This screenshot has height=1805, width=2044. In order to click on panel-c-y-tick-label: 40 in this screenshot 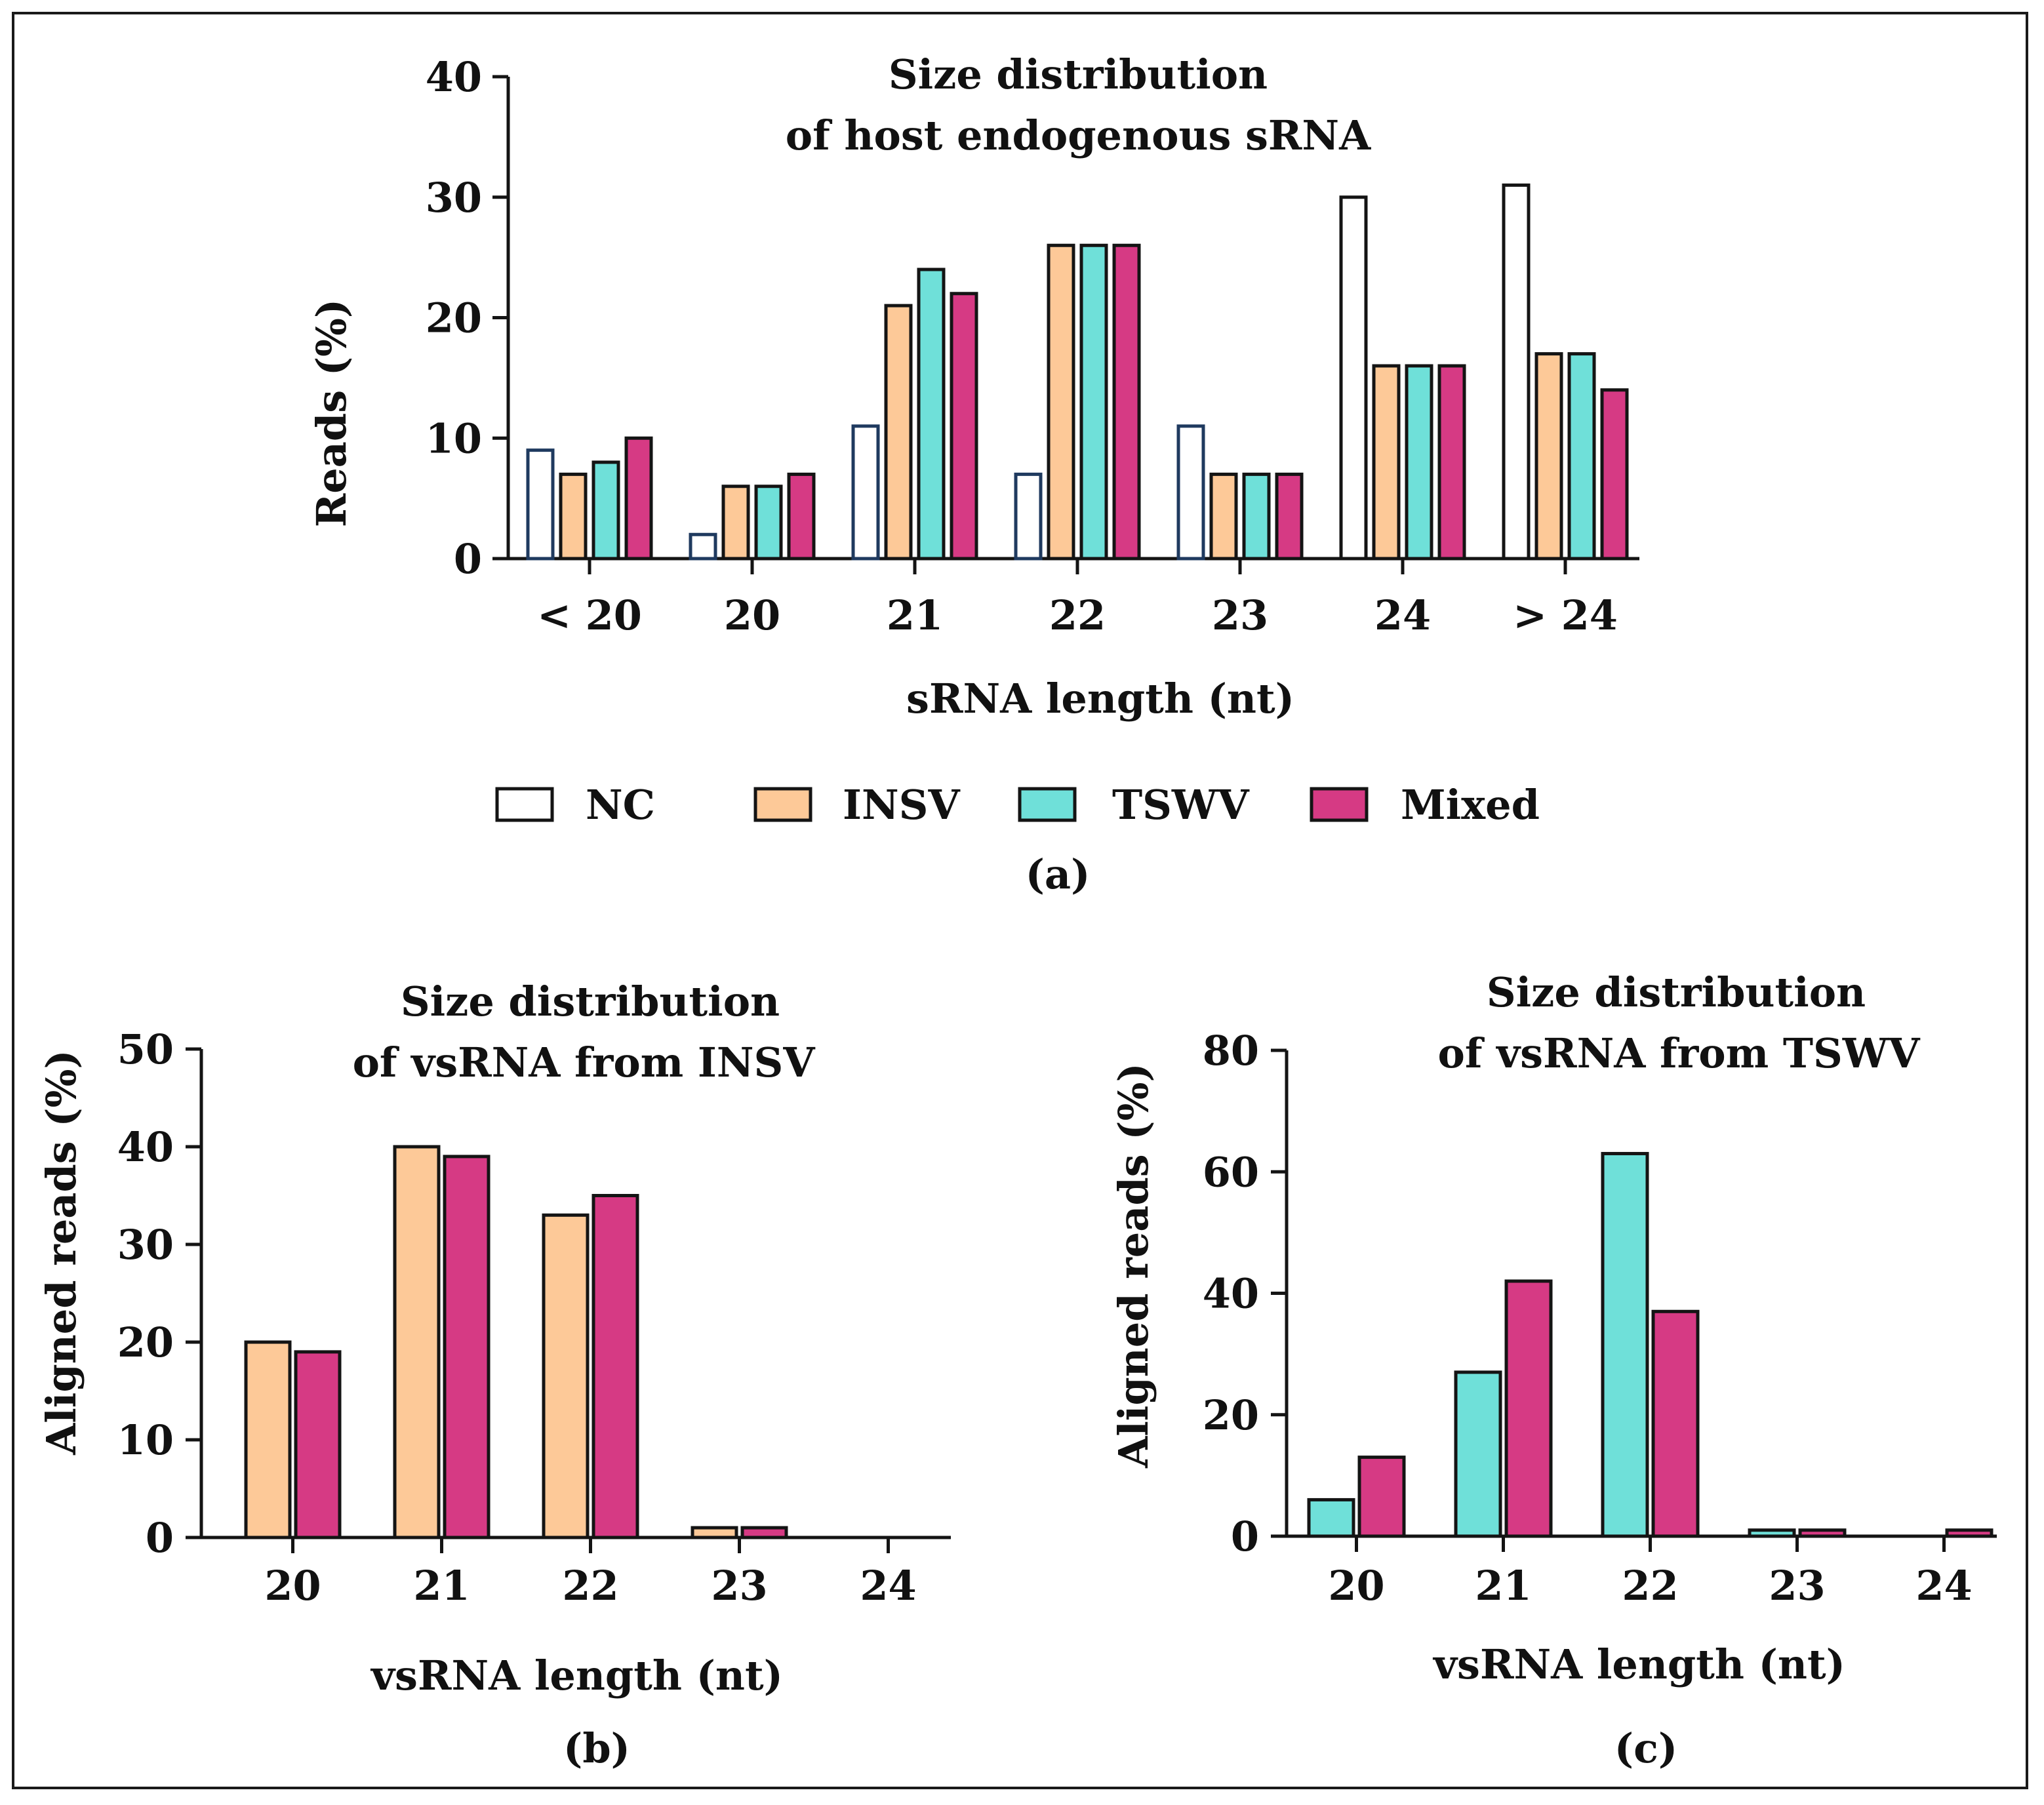, I will do `click(1231, 1294)`.